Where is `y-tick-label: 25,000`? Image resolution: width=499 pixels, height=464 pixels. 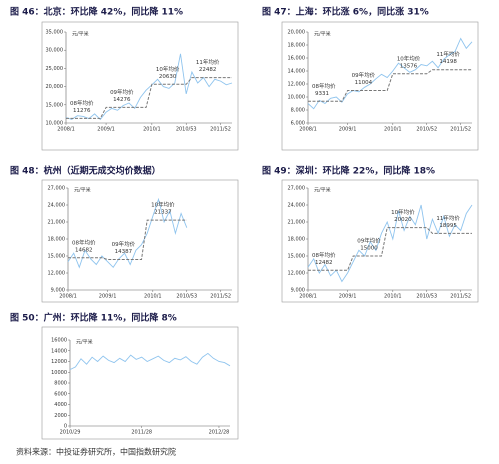 y-tick-label: 25,000 is located at coordinates (55, 69).